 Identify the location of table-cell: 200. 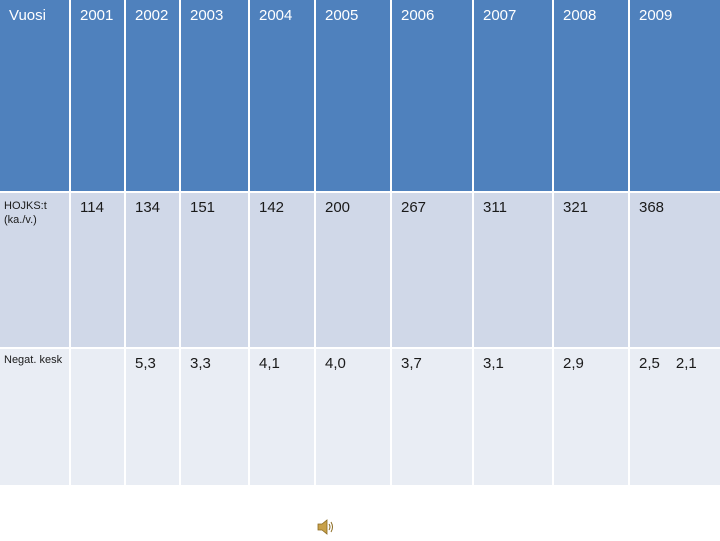
(353, 270).